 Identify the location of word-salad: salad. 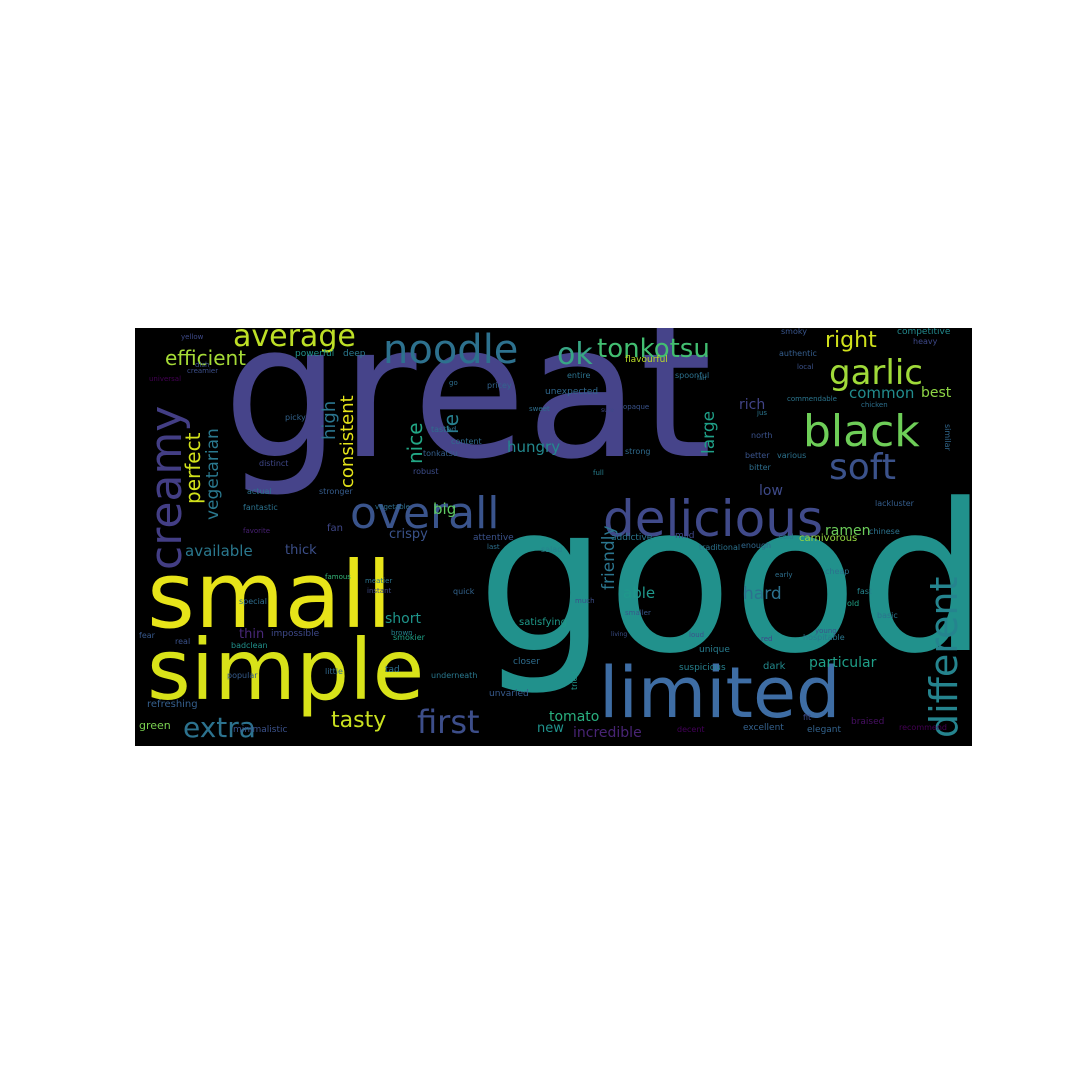
(552, 549).